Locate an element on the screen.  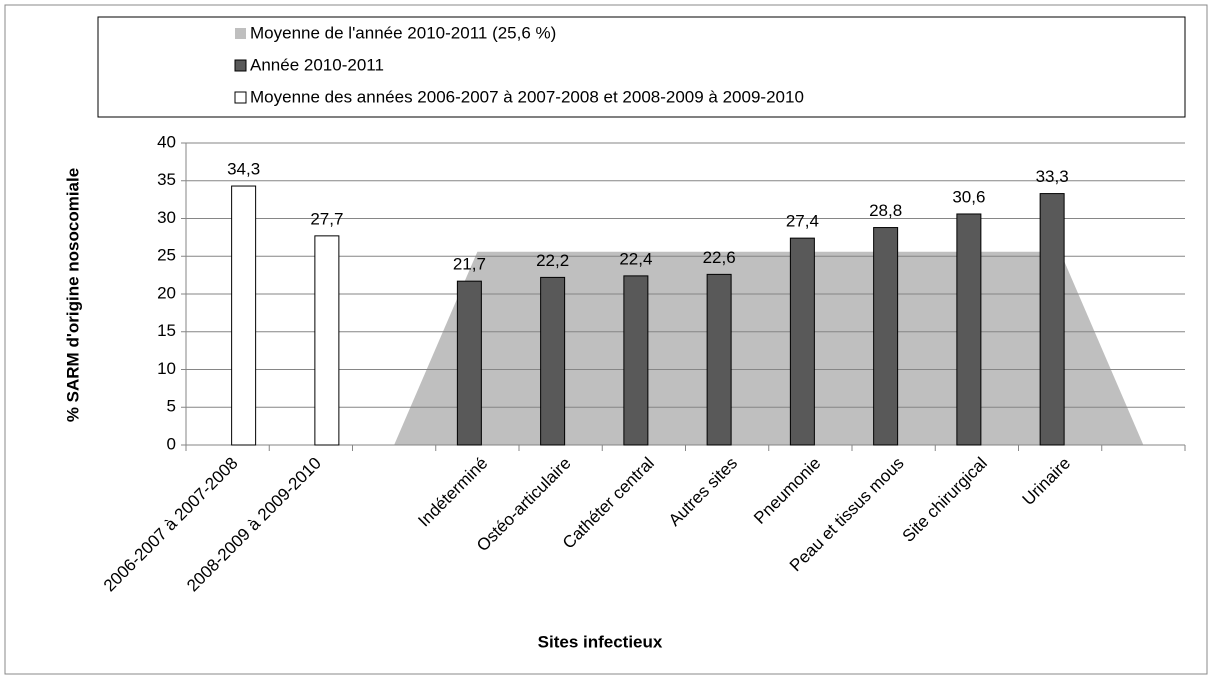
data-label: 34,3 is located at coordinates (243, 169).